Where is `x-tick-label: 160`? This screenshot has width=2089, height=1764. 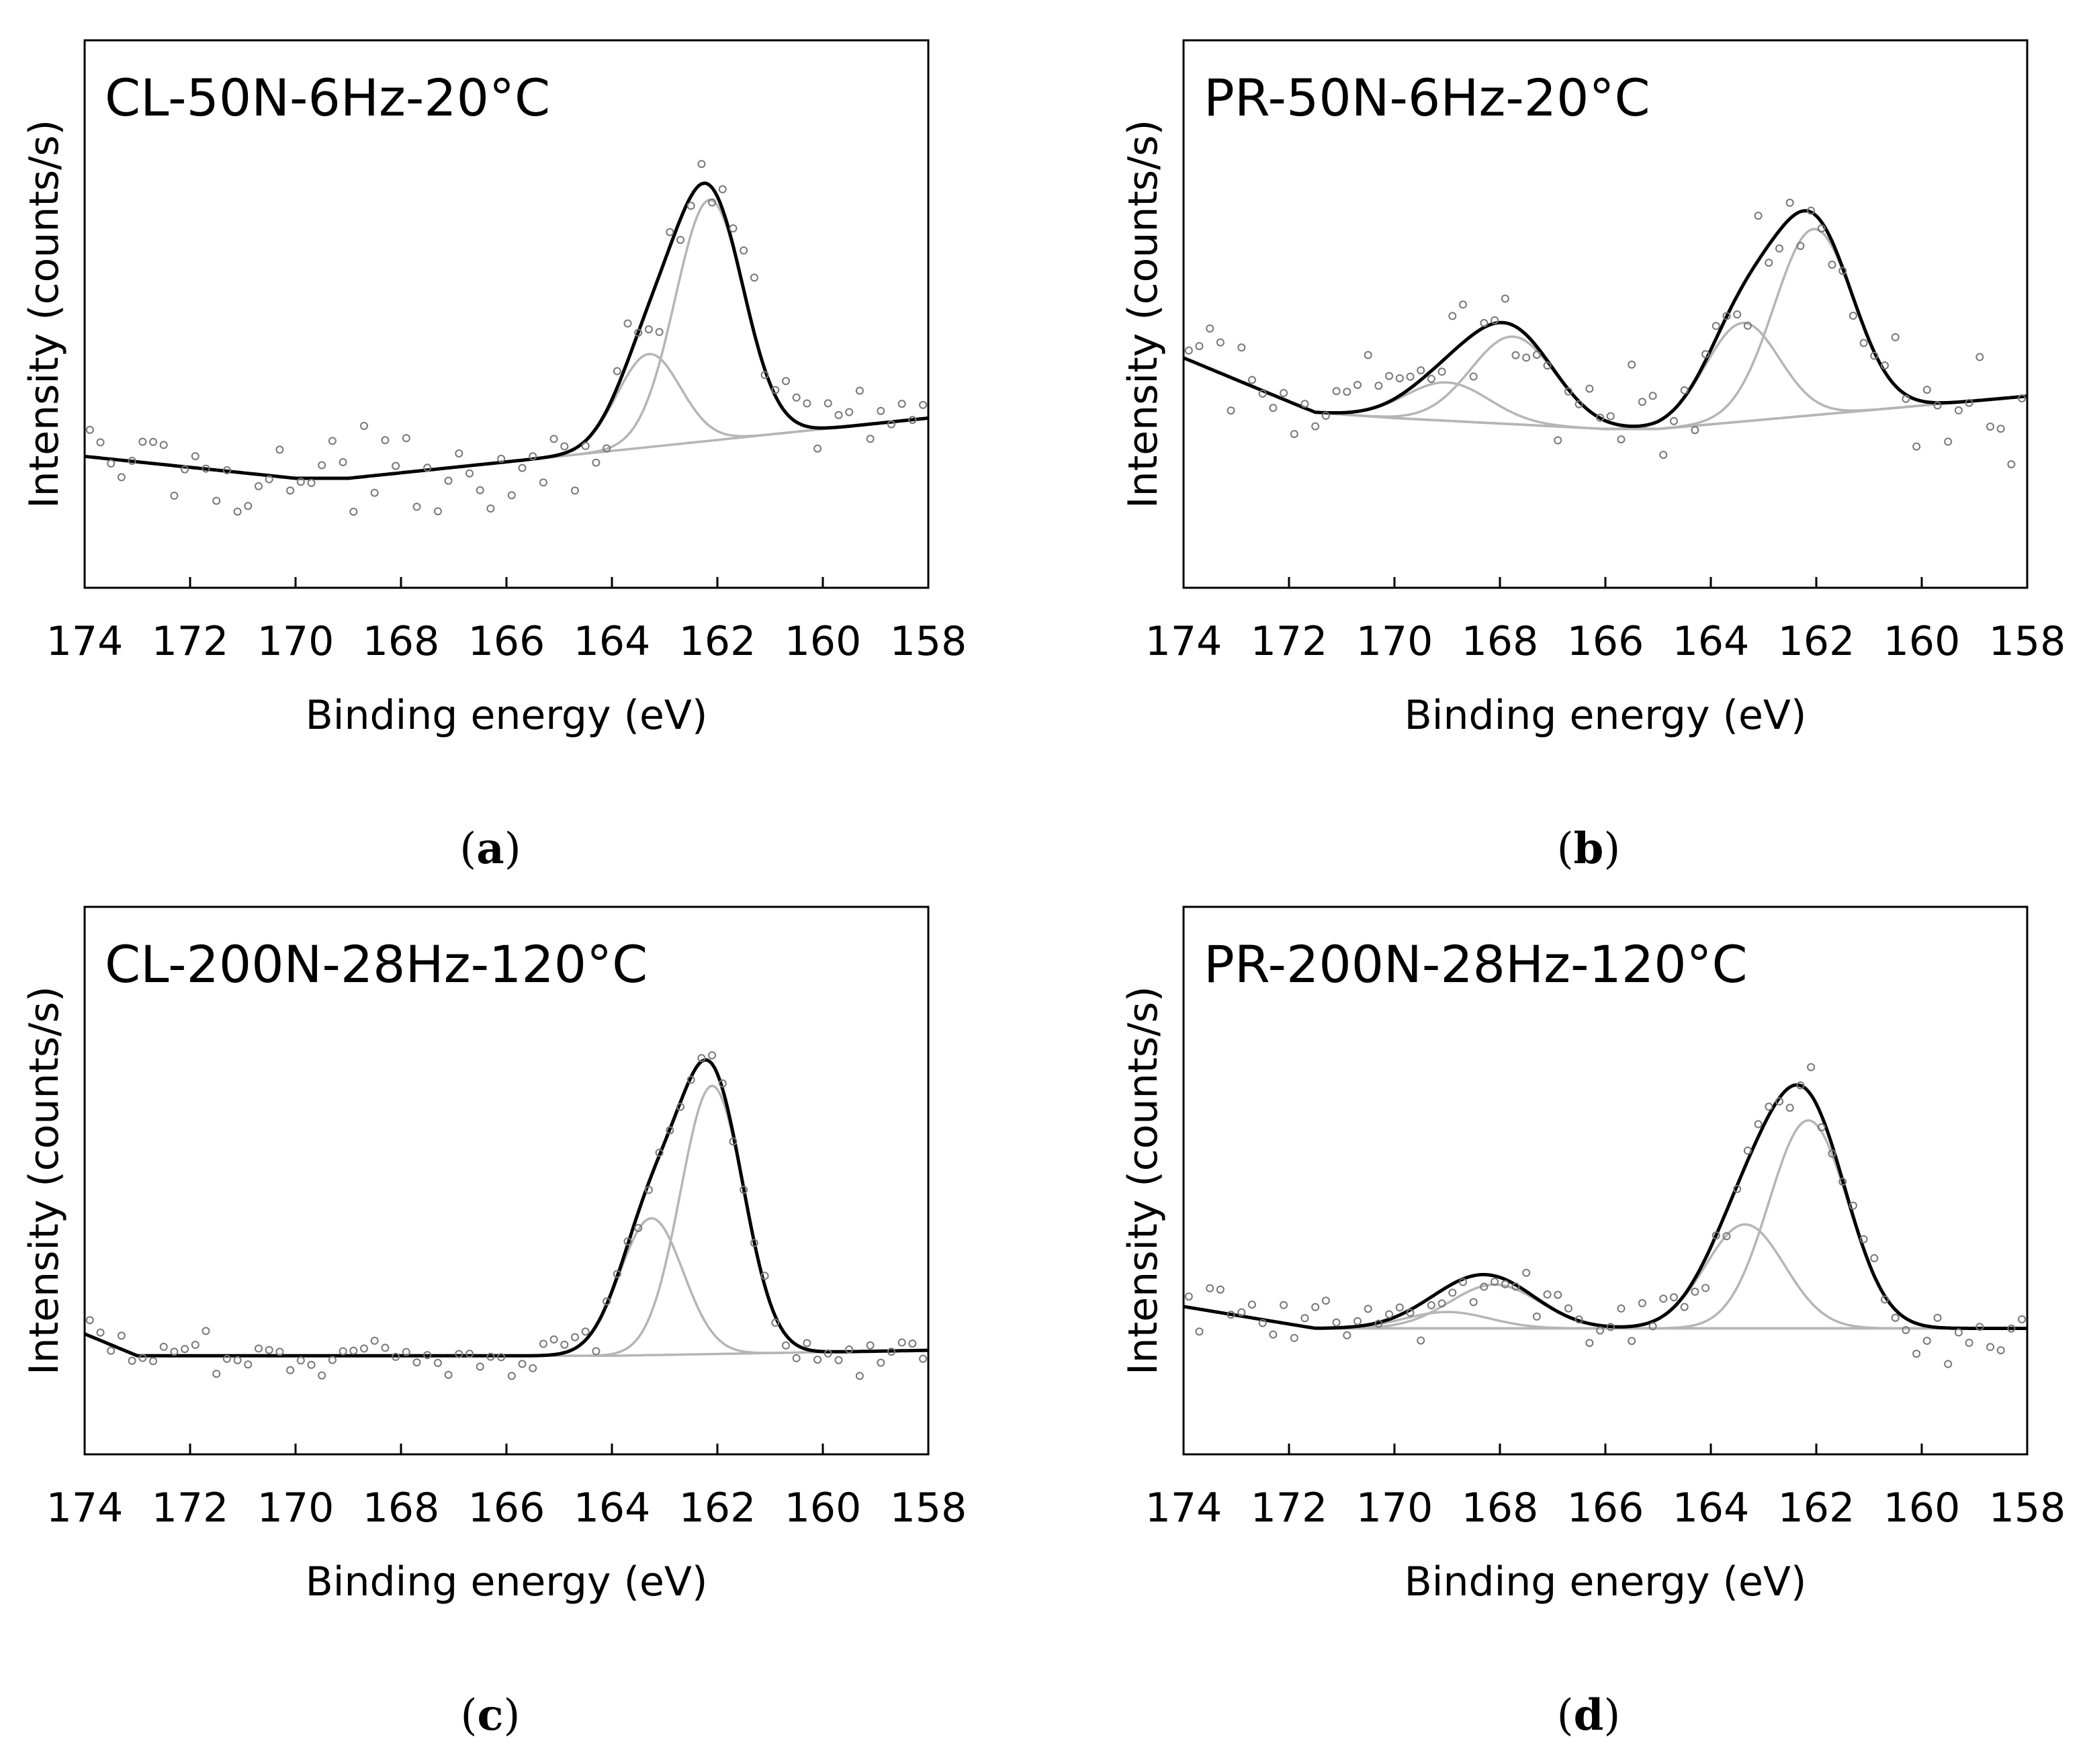 x-tick-label: 160 is located at coordinates (823, 641).